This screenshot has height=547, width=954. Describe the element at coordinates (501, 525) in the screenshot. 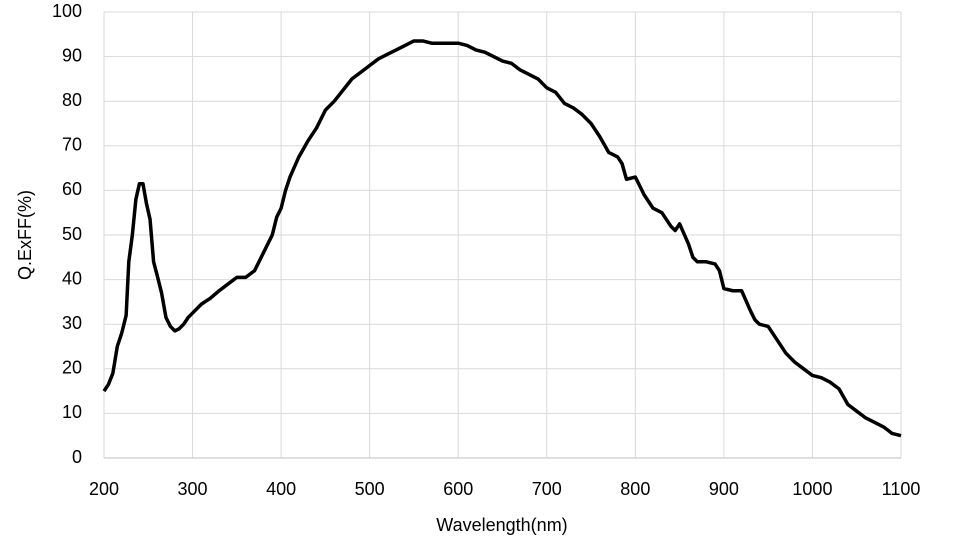

I see `x-axis-label: Wavelength(nm)` at that location.